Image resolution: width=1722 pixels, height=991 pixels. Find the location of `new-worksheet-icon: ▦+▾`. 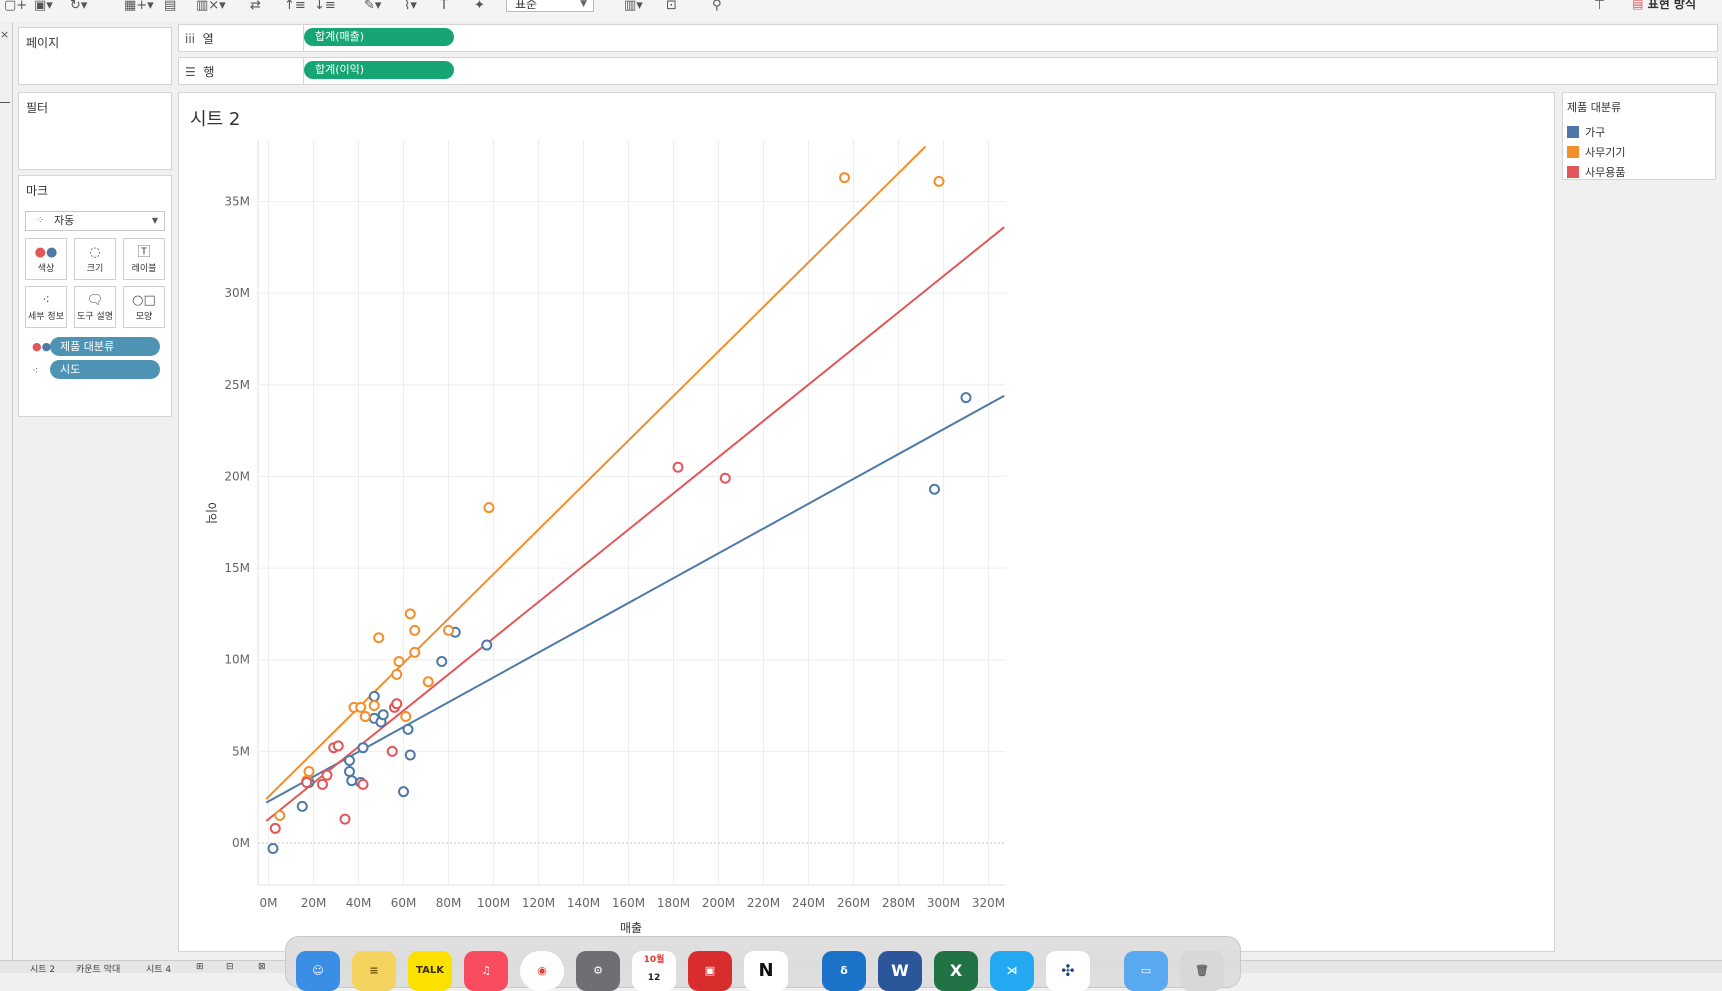

new-worksheet-icon: ▦+▾ is located at coordinates (139, 6).